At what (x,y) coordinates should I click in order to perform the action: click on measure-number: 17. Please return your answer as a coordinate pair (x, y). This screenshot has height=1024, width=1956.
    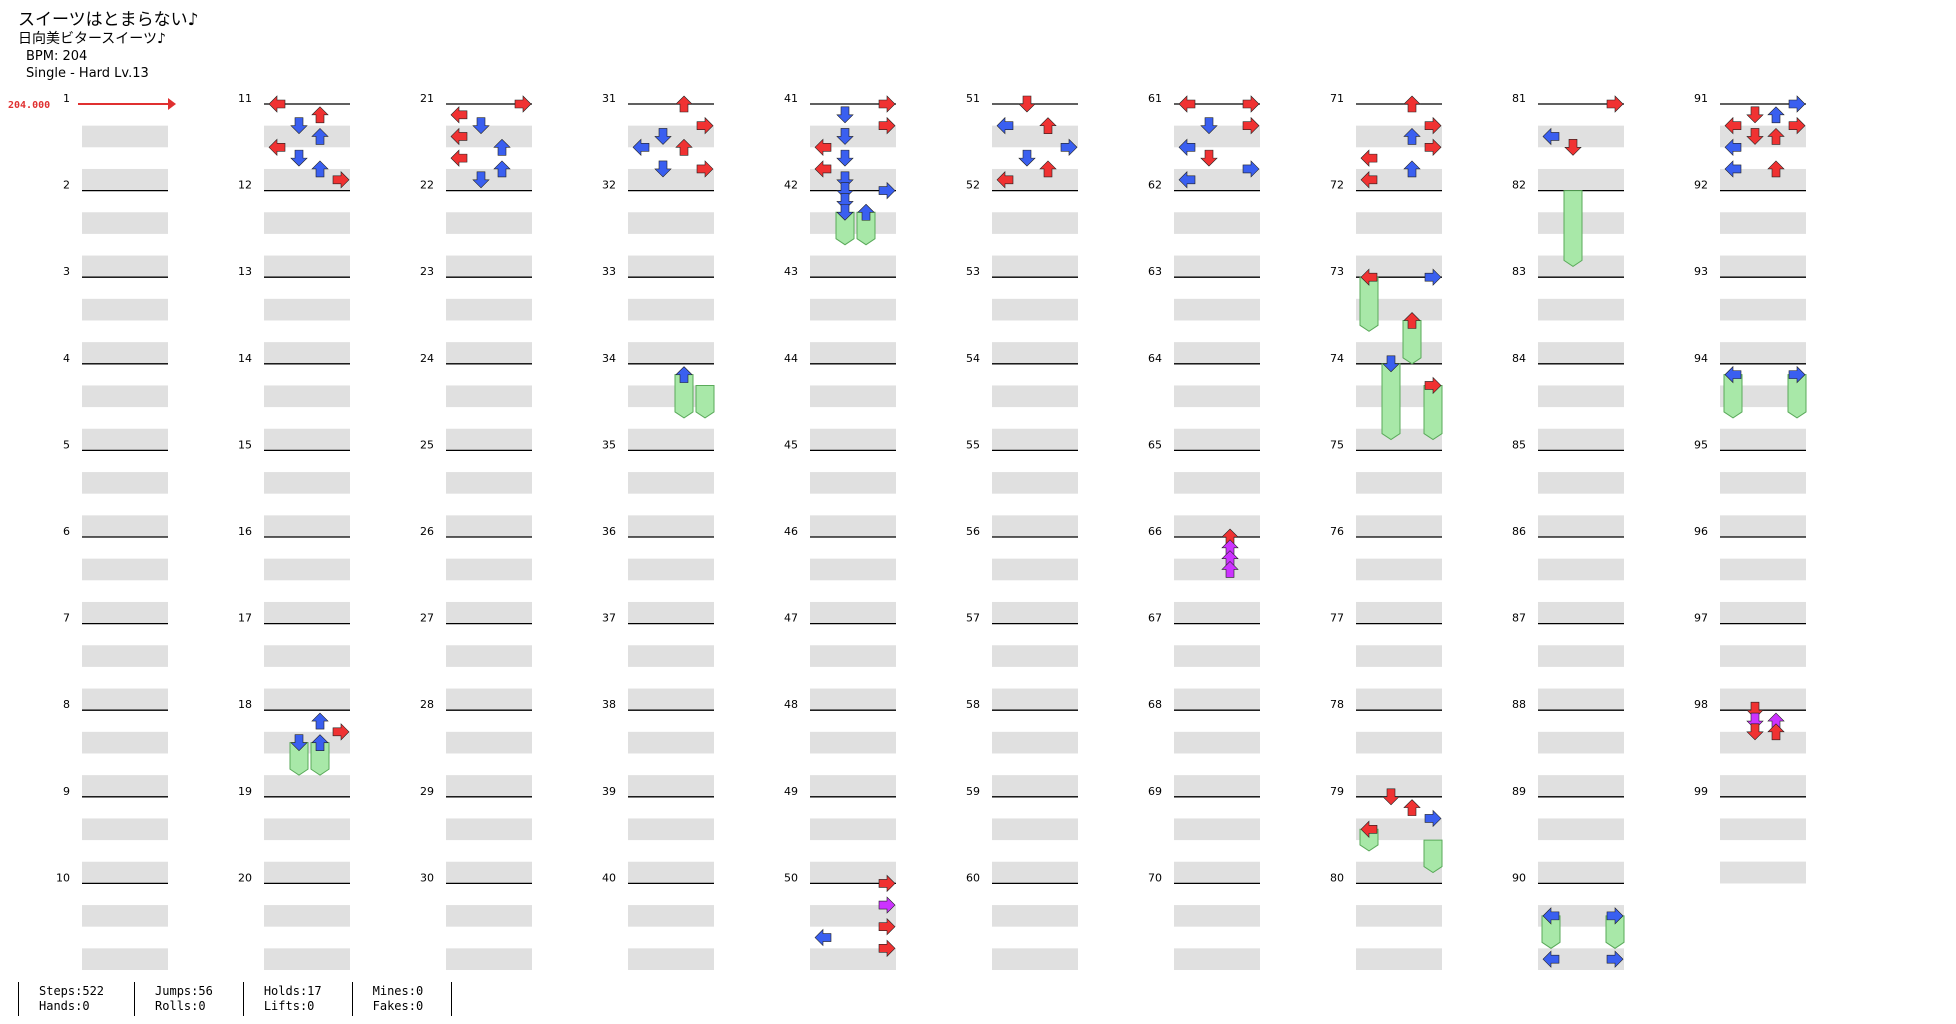
    Looking at the image, I should click on (245, 618).